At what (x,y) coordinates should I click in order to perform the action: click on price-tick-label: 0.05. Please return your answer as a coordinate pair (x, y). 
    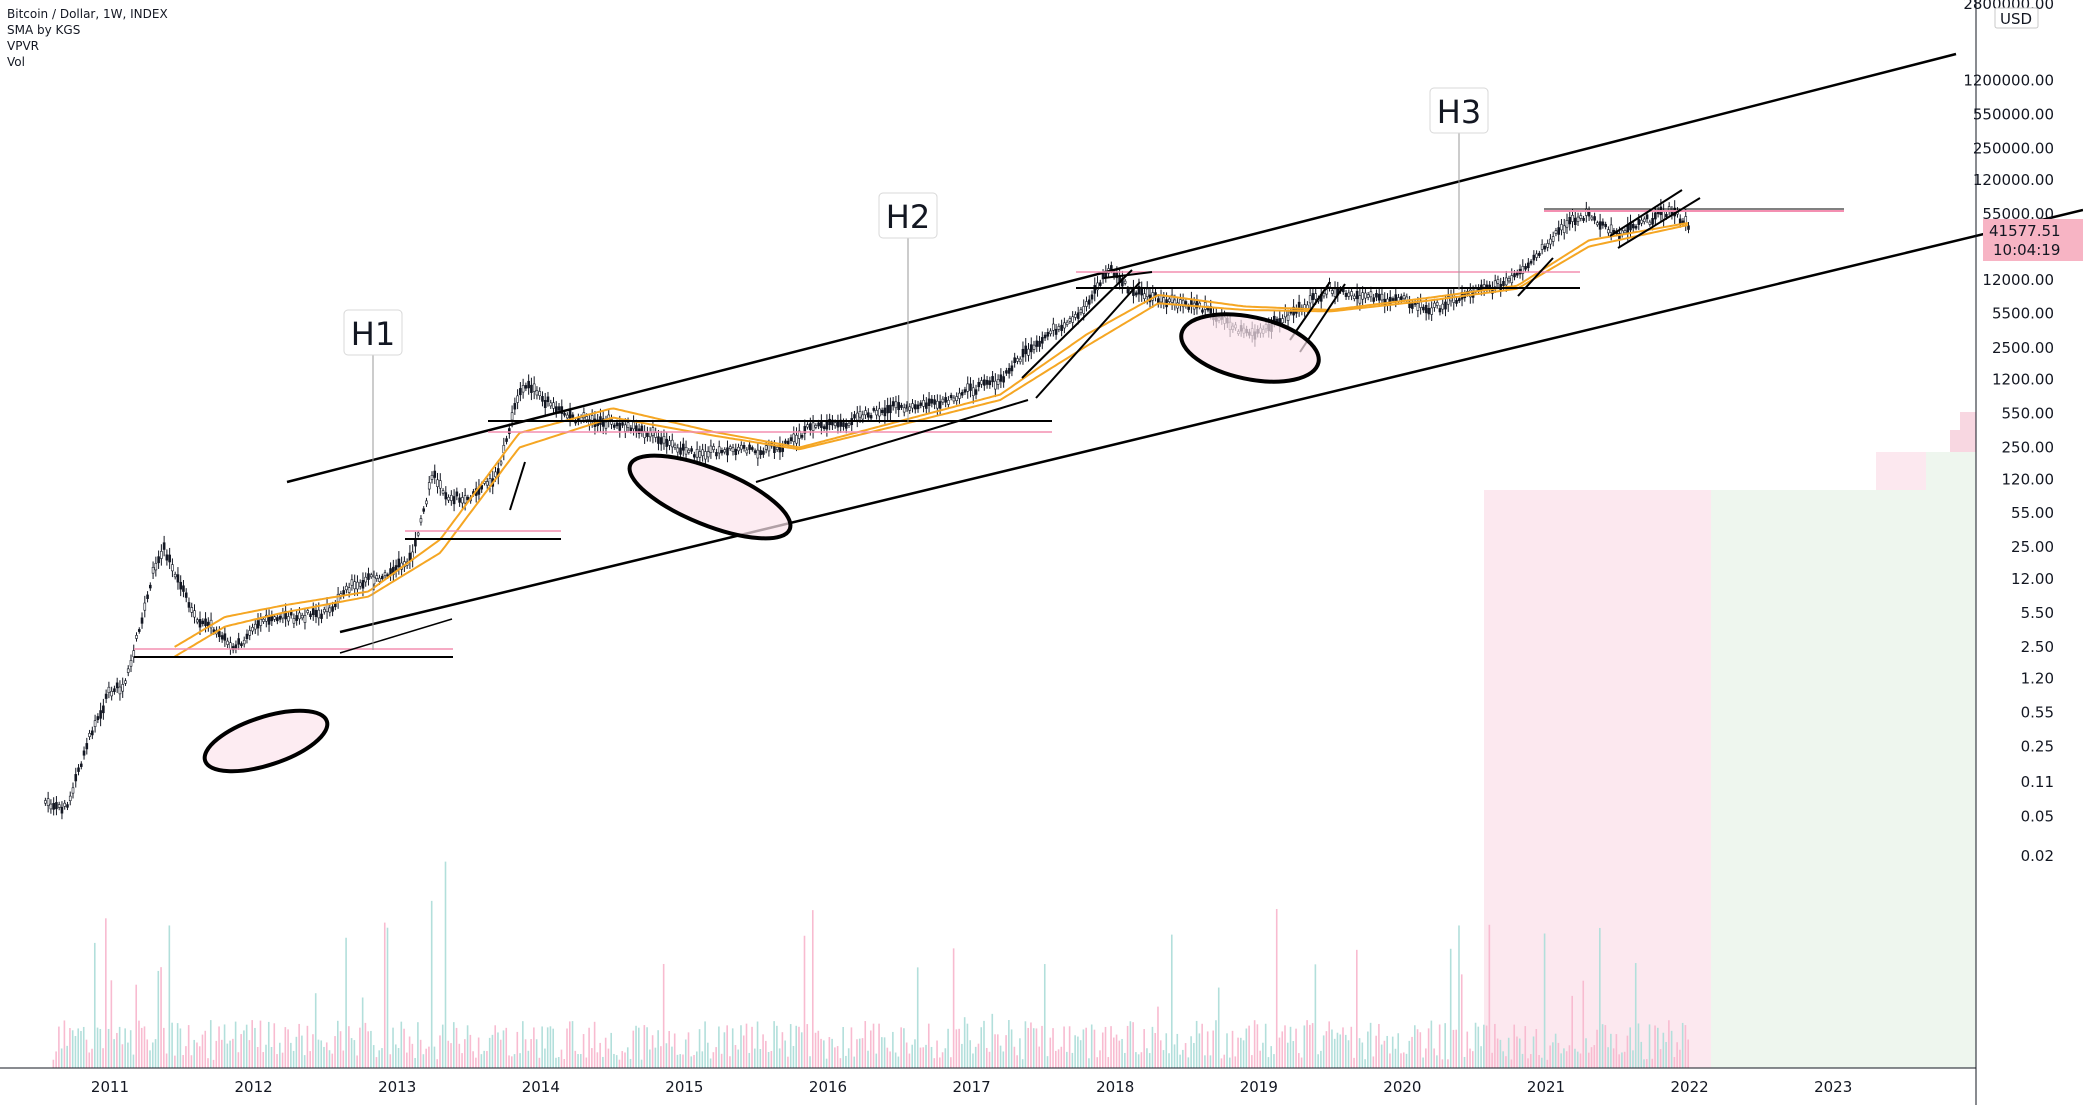
    Looking at the image, I should click on (2037, 816).